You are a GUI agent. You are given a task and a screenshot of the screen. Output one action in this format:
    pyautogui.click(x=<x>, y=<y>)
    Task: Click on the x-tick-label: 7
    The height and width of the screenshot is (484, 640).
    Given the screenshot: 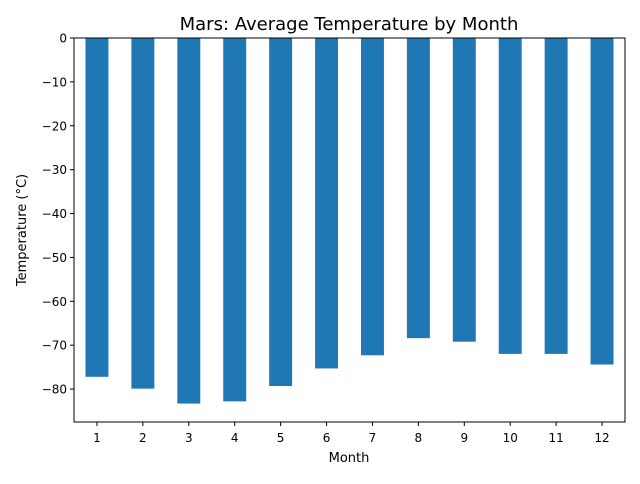 What is the action you would take?
    pyautogui.click(x=373, y=438)
    